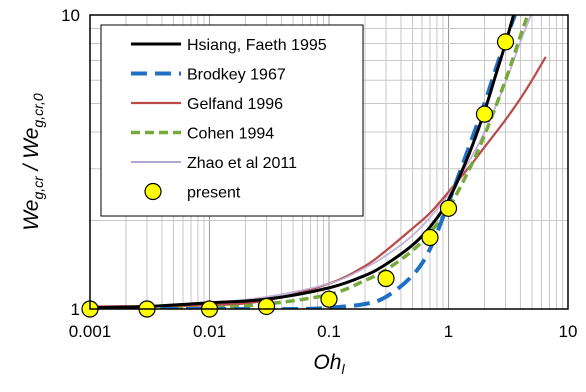 This screenshot has height=392, width=586. What do you see at coordinates (329, 331) in the screenshot?
I see `x-tick-label: 0.1` at bounding box center [329, 331].